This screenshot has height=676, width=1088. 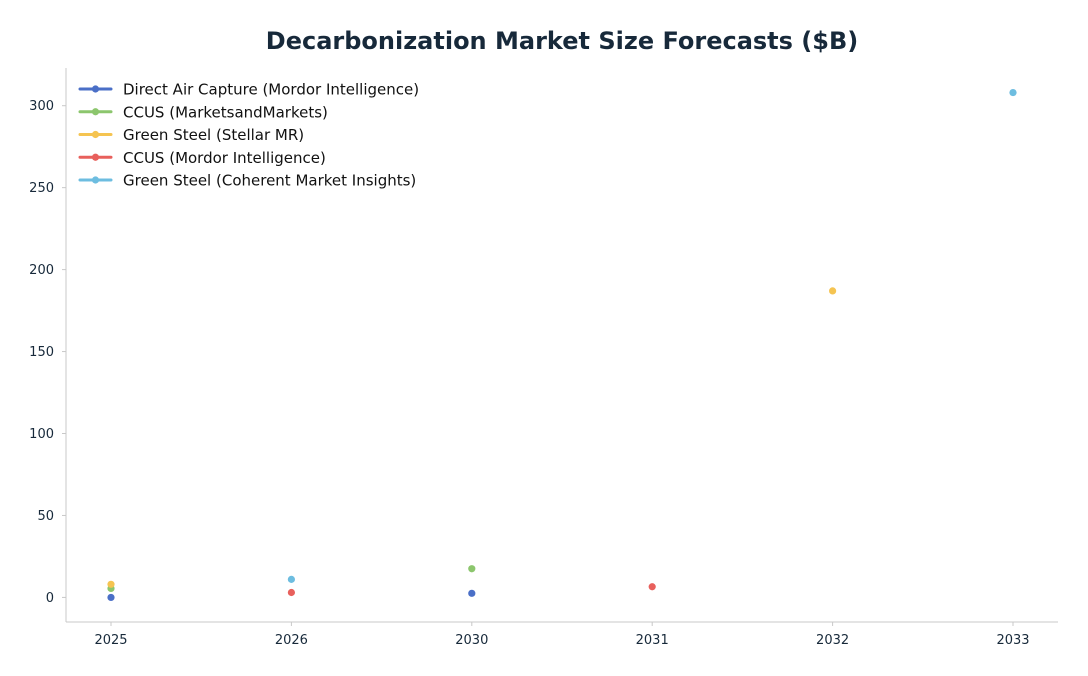 I want to click on legend-label: CCUS (Mordor Intelligence), so click(x=224, y=158).